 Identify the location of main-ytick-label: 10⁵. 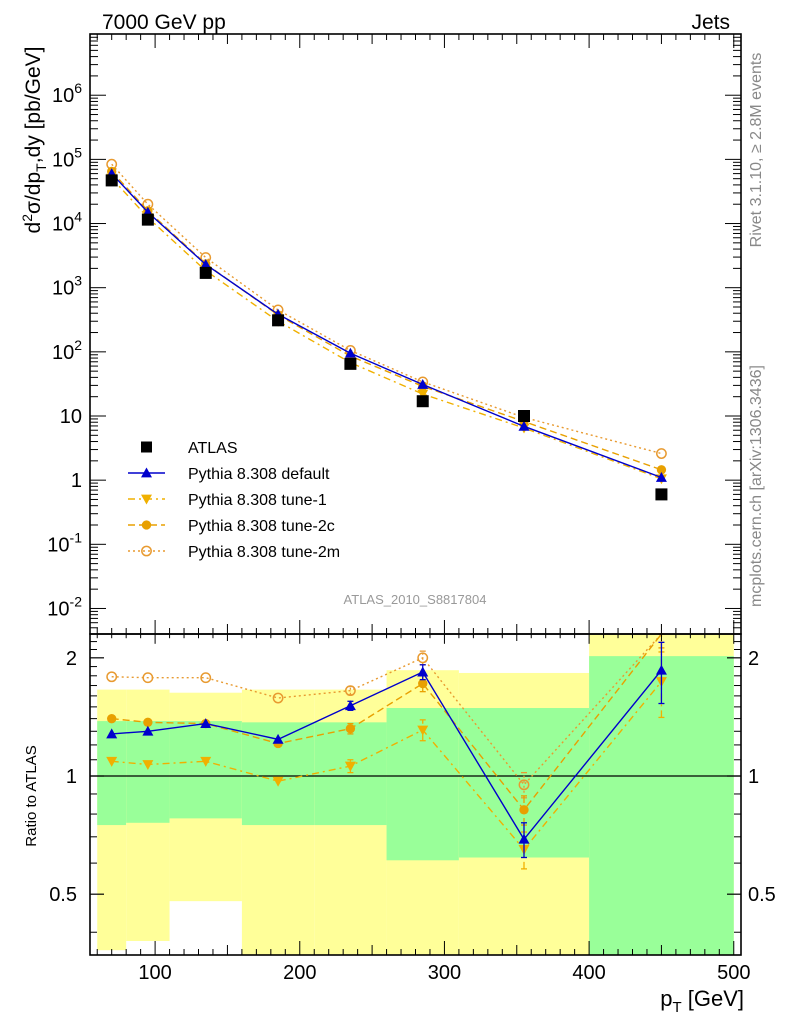
(67, 157).